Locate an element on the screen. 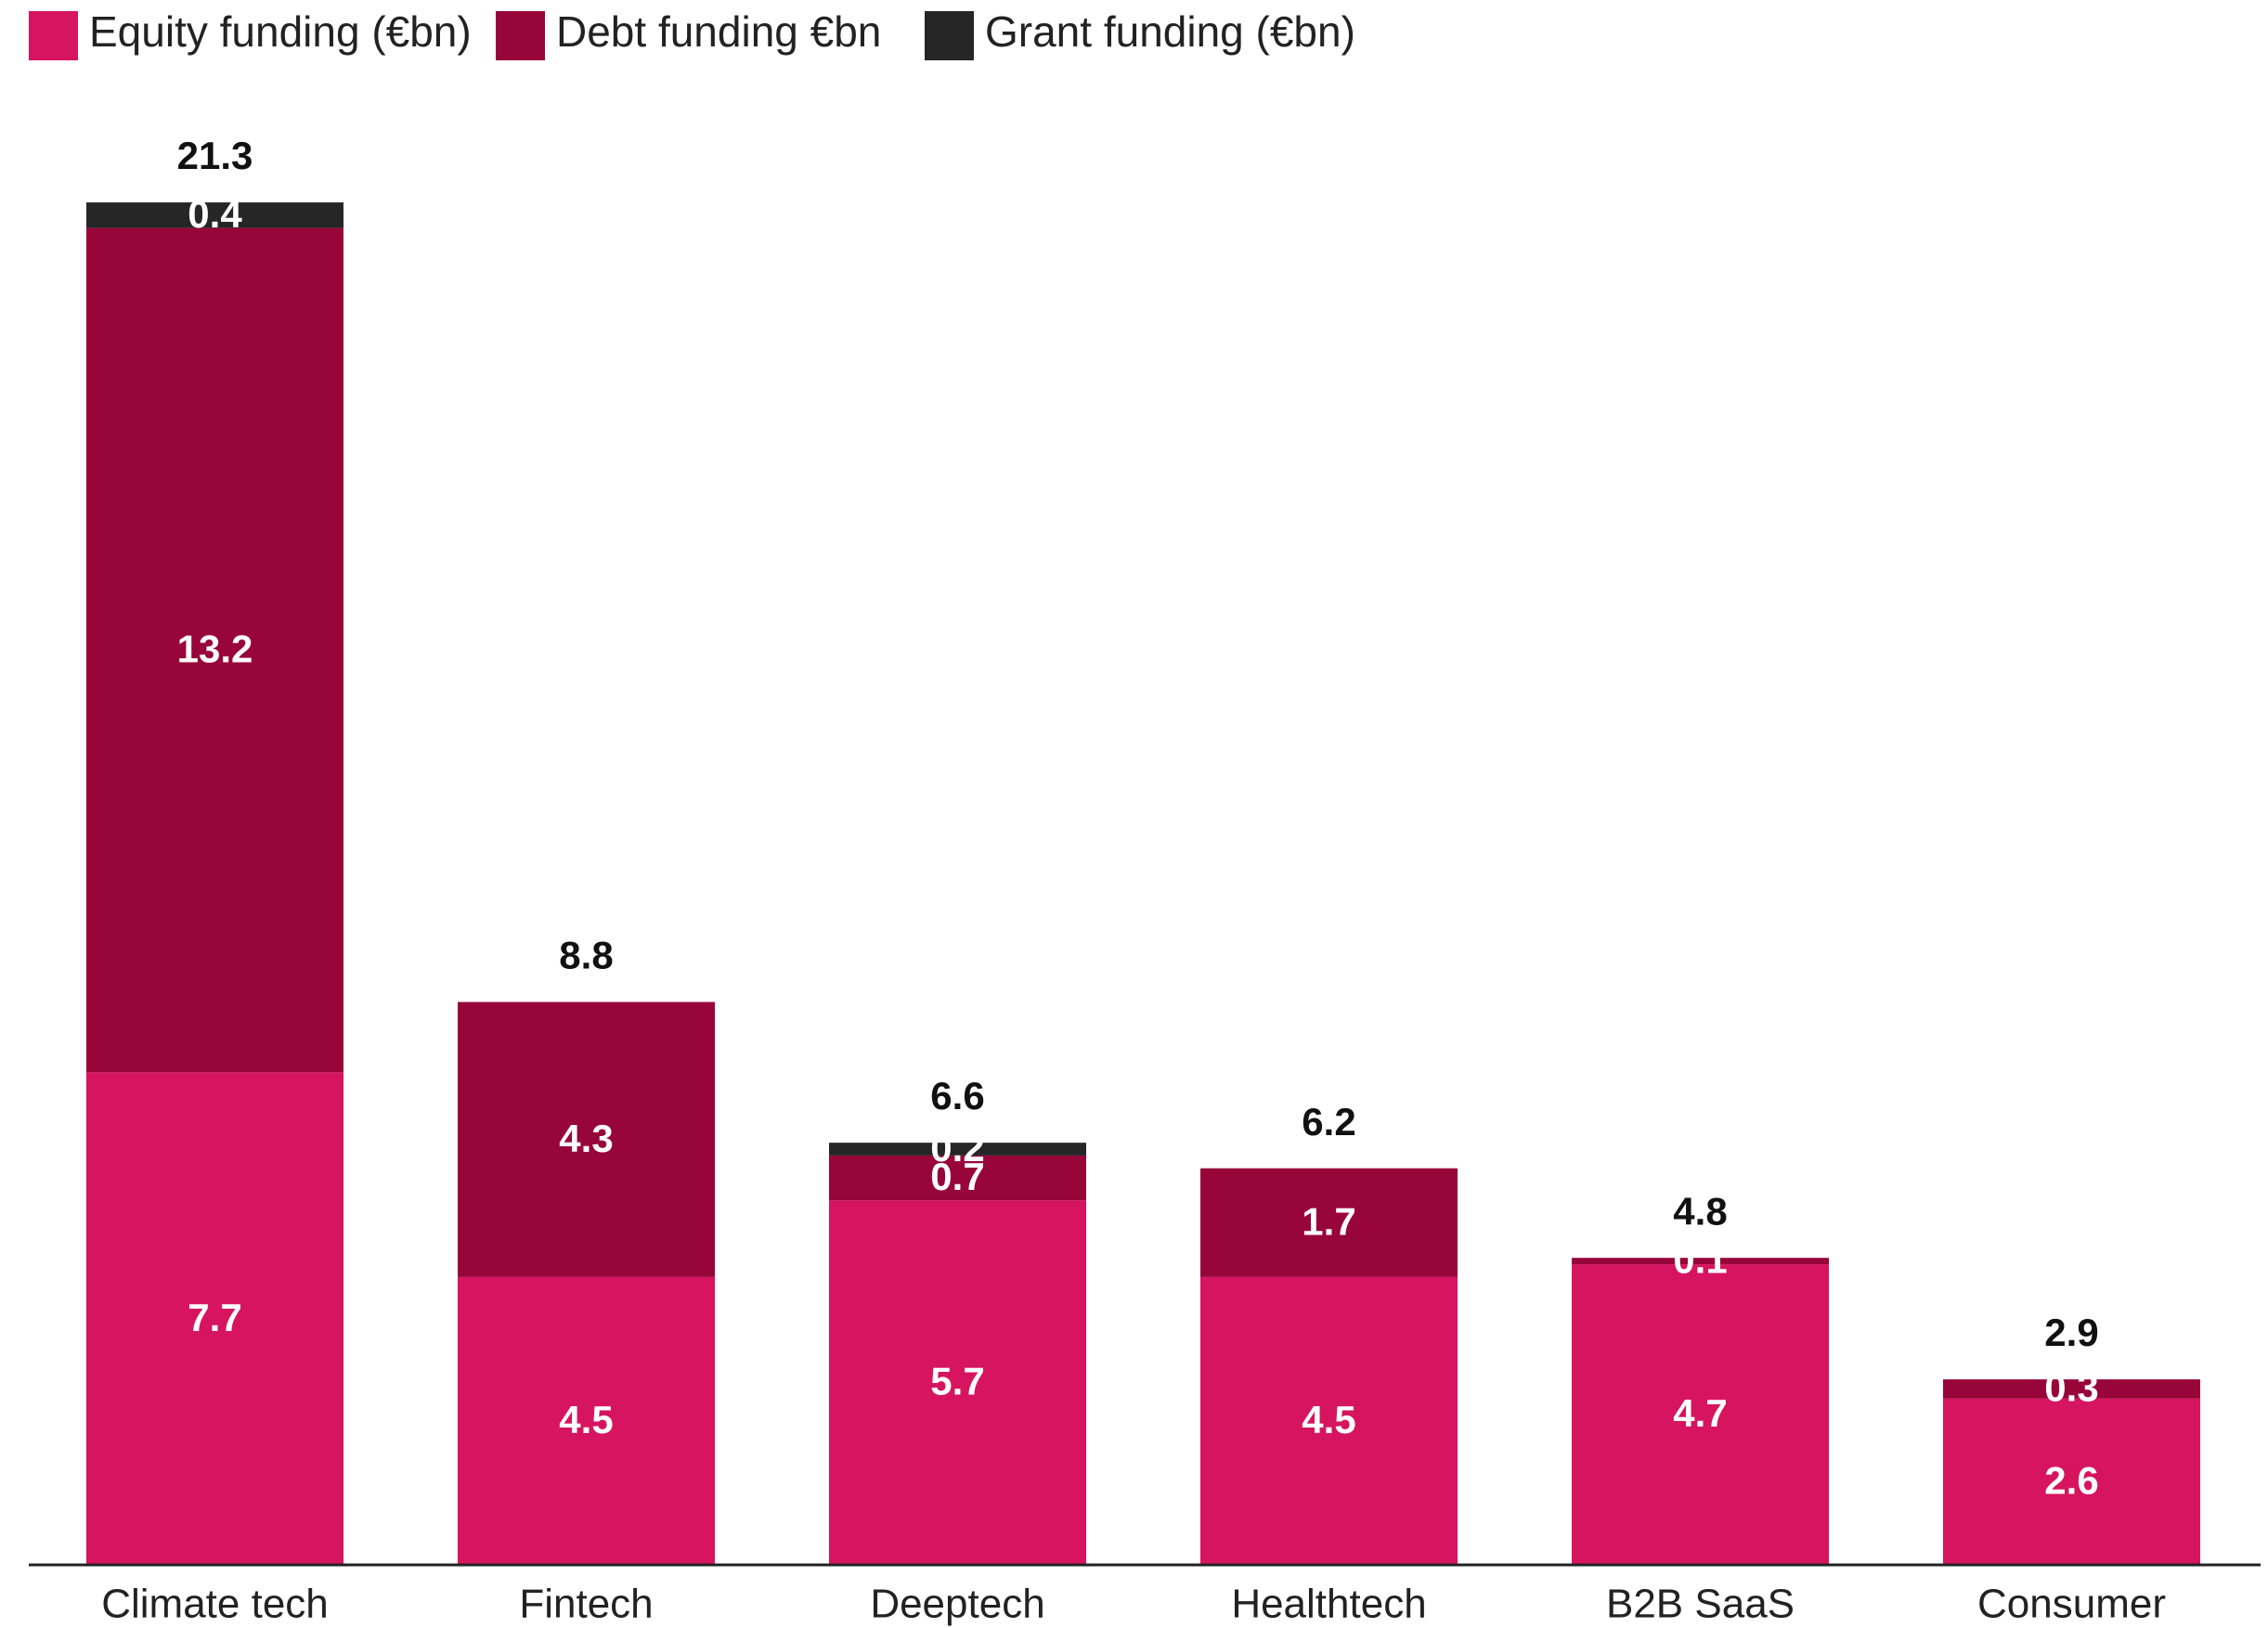 This screenshot has height=1628, width=2268. total-label: 4.8 is located at coordinates (1700, 1211).